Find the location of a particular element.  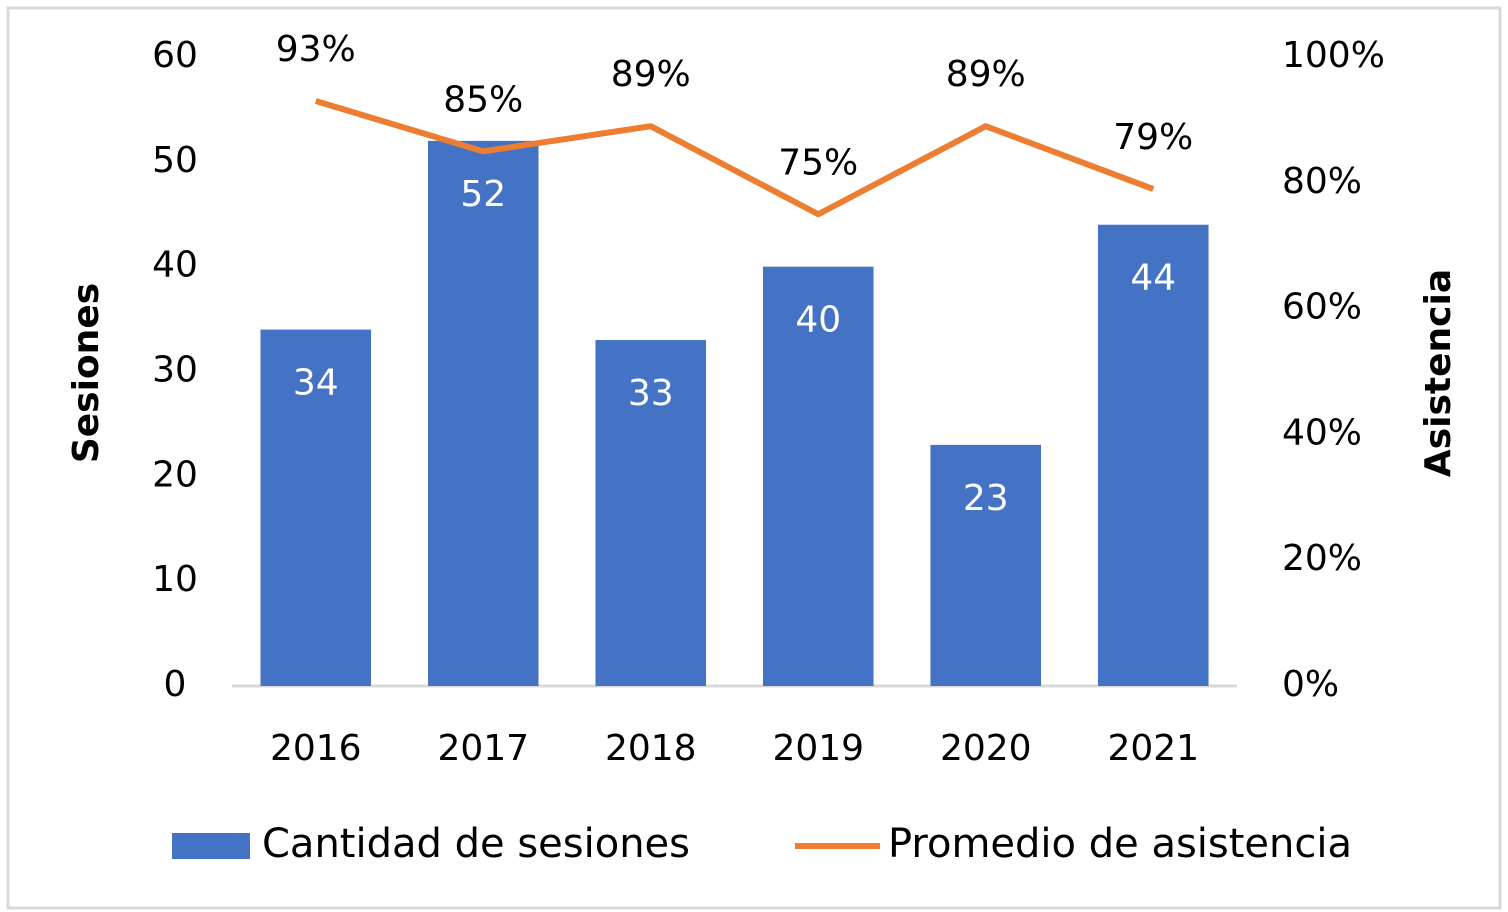

x-tick-label: 2017 is located at coordinates (483, 748).